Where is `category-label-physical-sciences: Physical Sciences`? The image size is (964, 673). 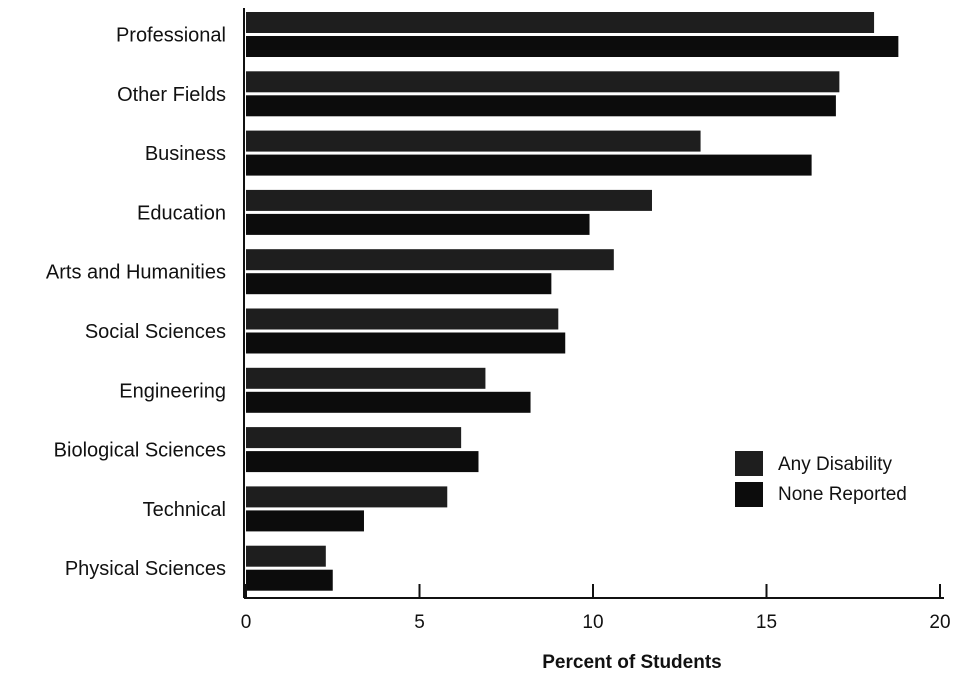 category-label-physical-sciences: Physical Sciences is located at coordinates (145, 569).